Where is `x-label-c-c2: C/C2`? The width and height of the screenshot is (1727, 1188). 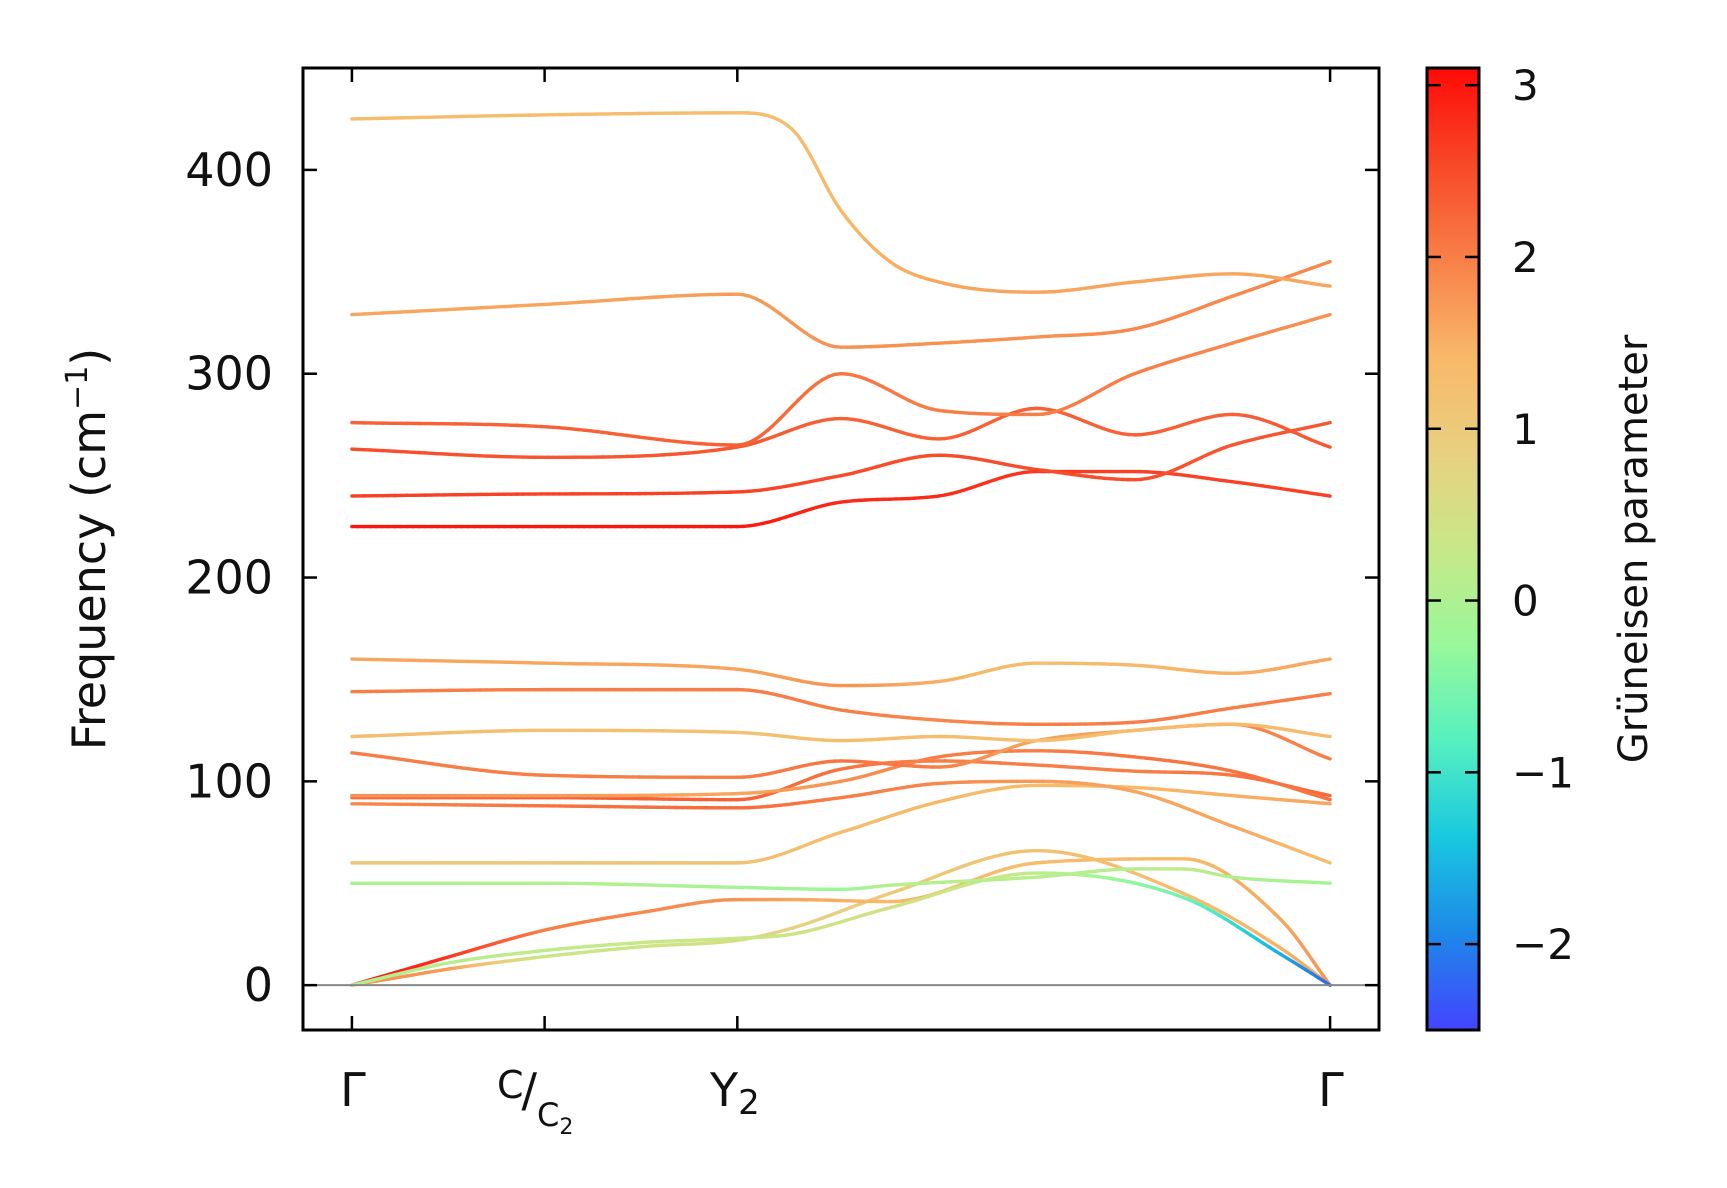
x-label-c-c2: C/C2 is located at coordinates (535, 1101).